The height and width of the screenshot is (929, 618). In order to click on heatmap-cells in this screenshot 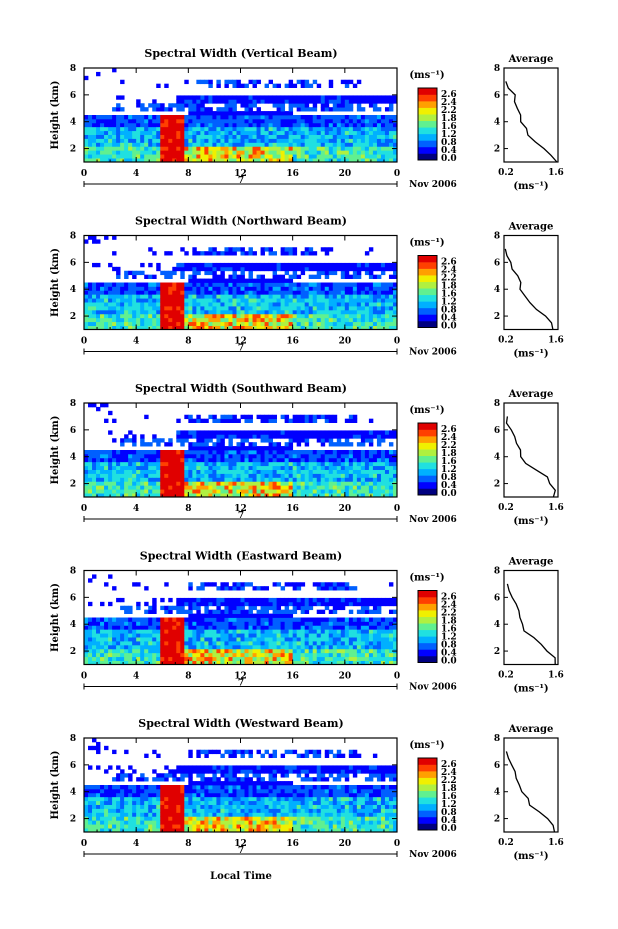, I will do `click(241, 619)`.